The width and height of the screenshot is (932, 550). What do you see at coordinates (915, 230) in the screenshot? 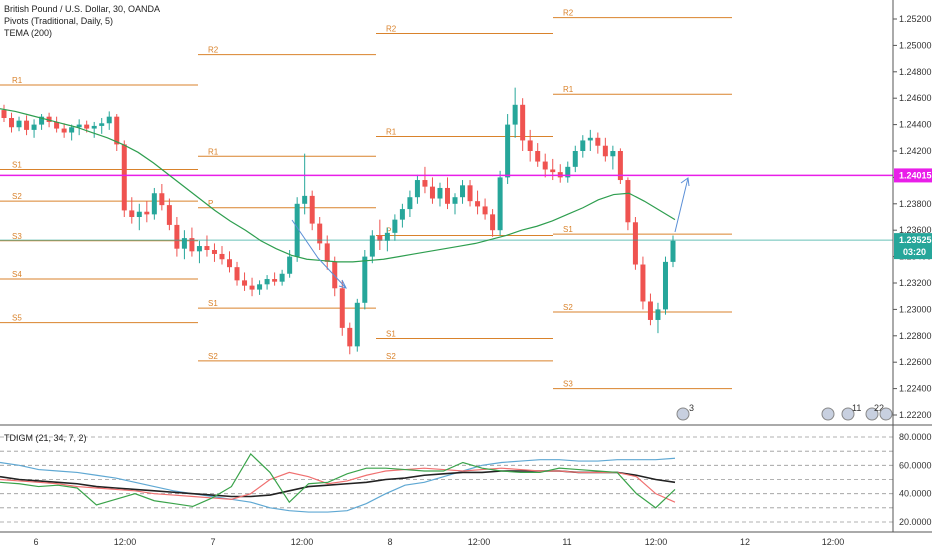
I see `price-tick-label: 1.23600` at bounding box center [915, 230].